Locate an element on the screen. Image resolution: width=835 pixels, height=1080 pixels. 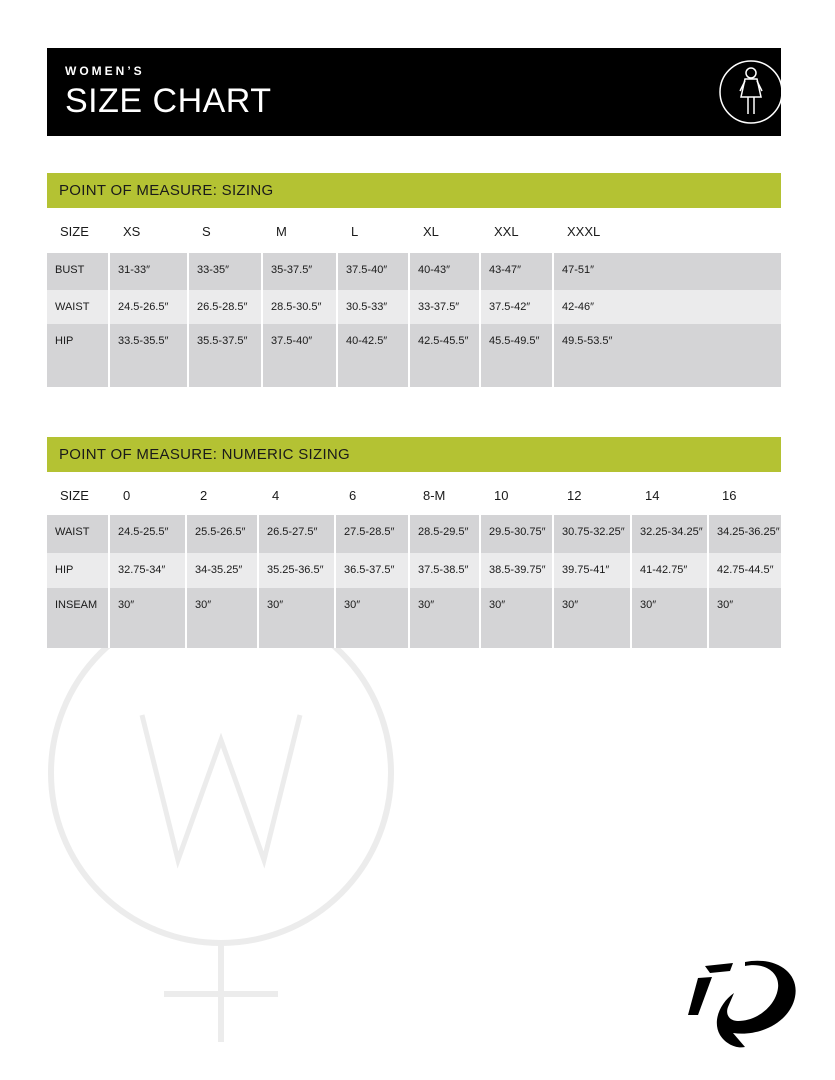
table-cell: 30.5-33″ is located at coordinates (374, 307).